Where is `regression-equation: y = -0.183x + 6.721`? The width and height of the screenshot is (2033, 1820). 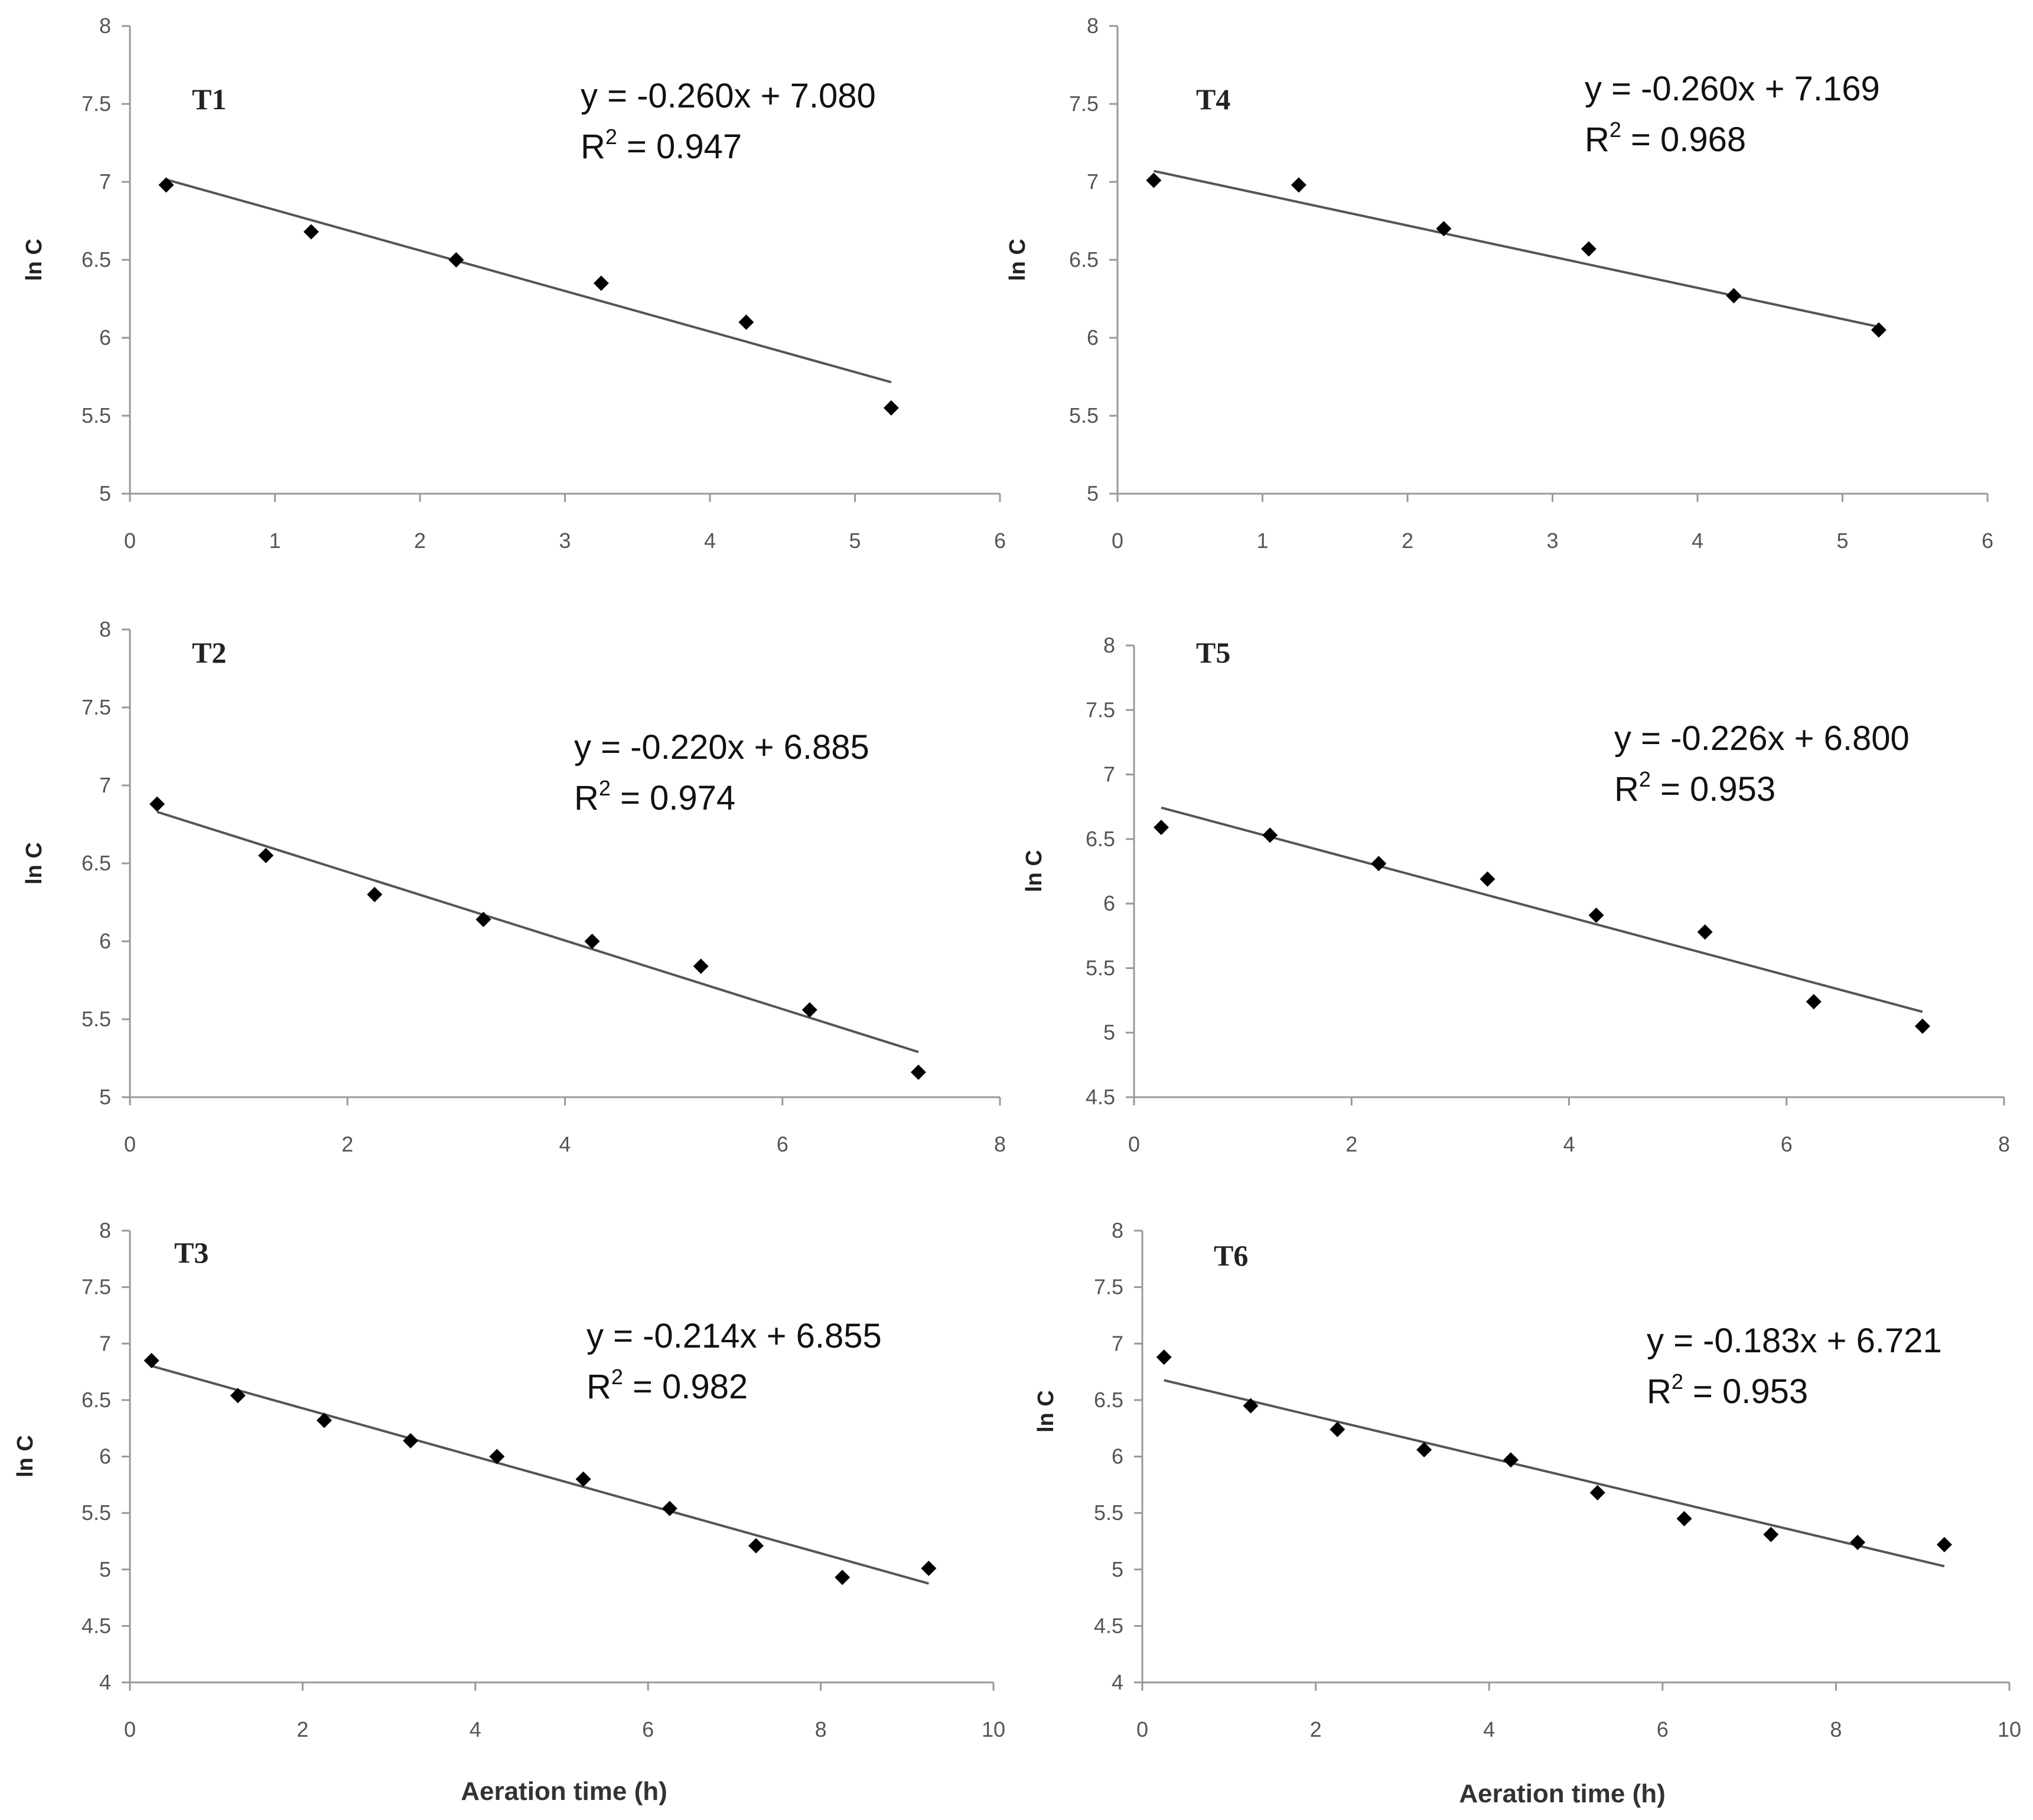
regression-equation: y = -0.183x + 6.721 is located at coordinates (1795, 1341).